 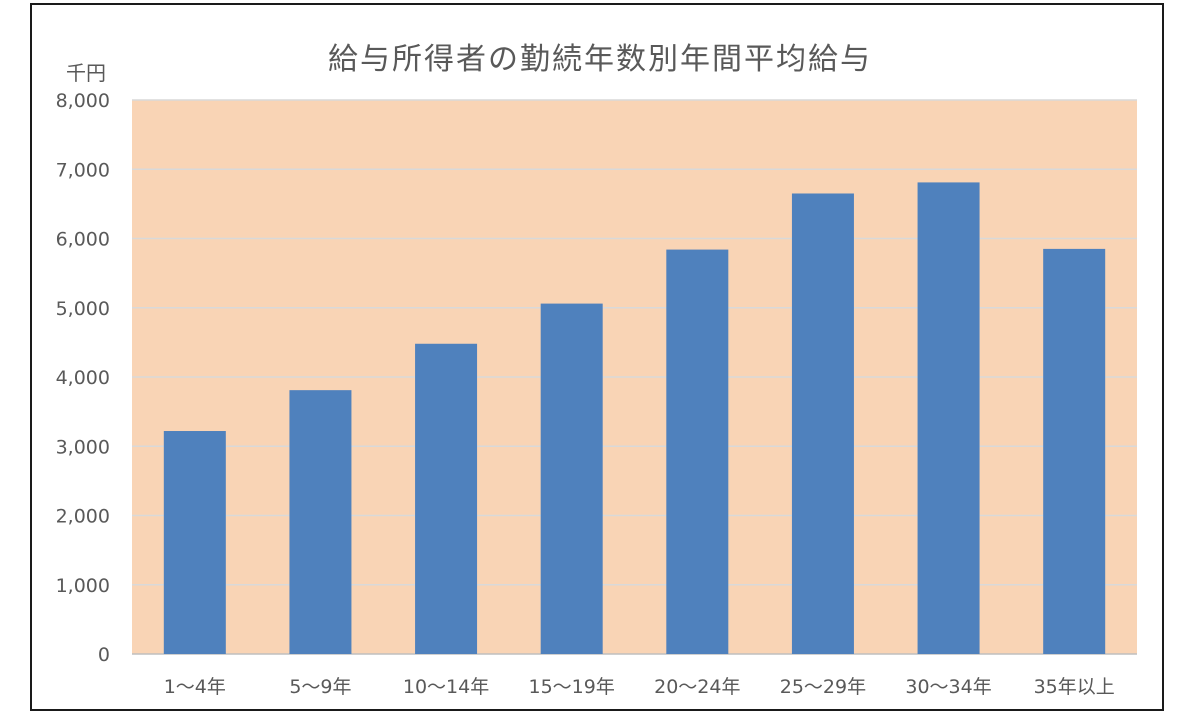 What do you see at coordinates (83, 170) in the screenshot?
I see `y-tick-label: 7,000` at bounding box center [83, 170].